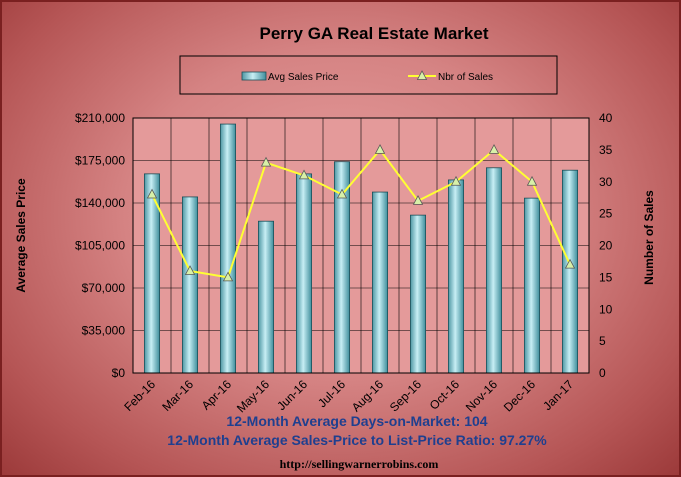  I want to click on legend-label-bar: Avg Sales Price, so click(303, 77).